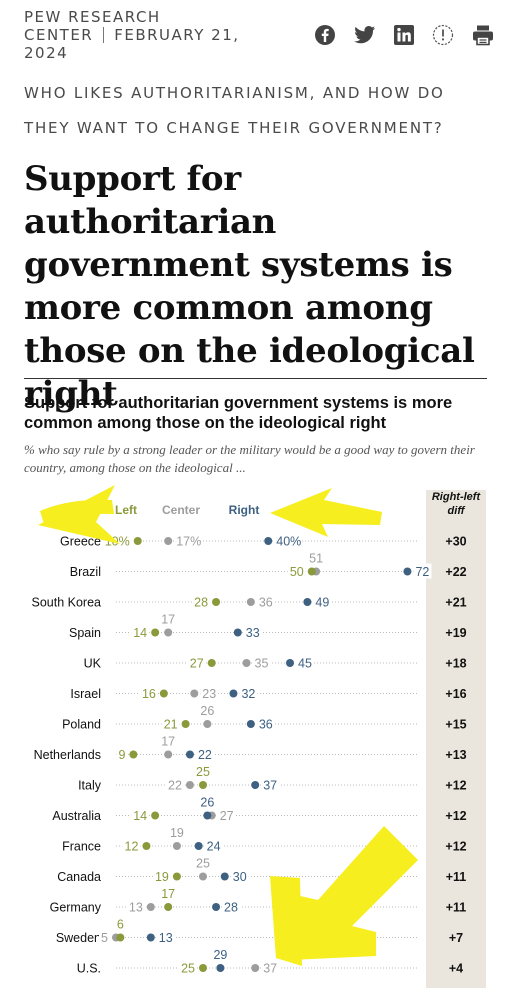  I want to click on dot-center-germany, so click(150, 907).